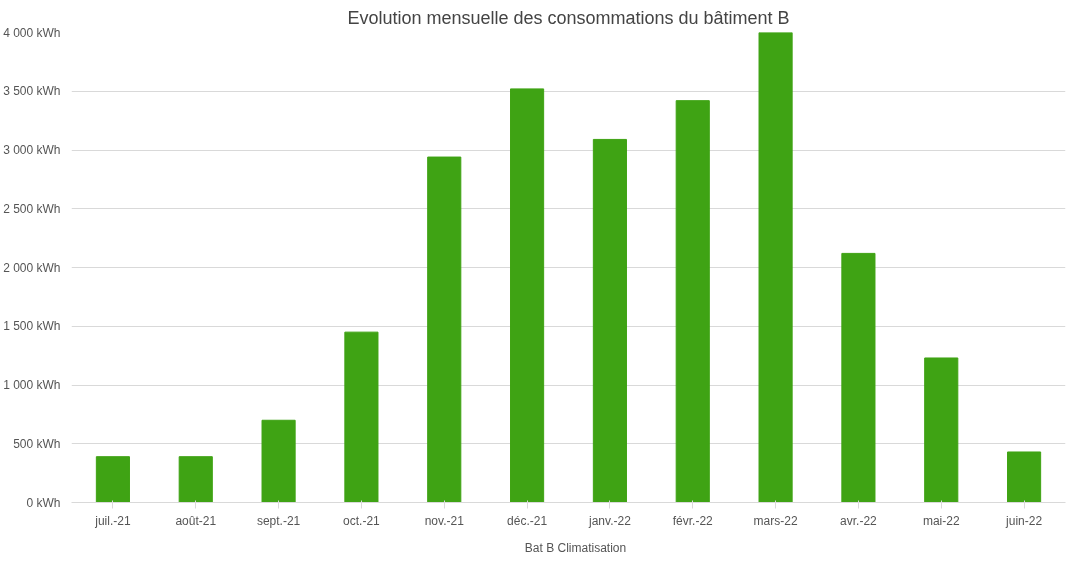  What do you see at coordinates (32, 326) in the screenshot?
I see `y-tick-label: 1 500 kWh` at bounding box center [32, 326].